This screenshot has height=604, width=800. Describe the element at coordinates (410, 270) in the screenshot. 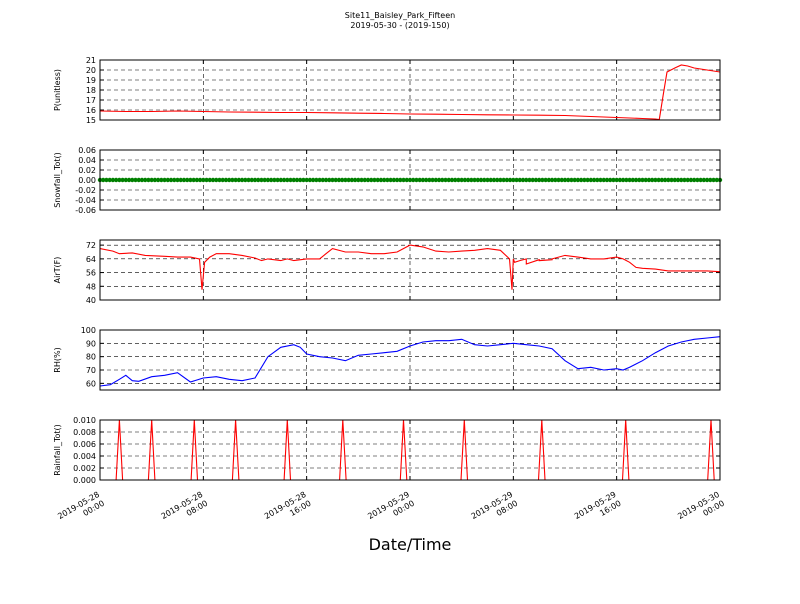

I see `panel-2-frame` at that location.